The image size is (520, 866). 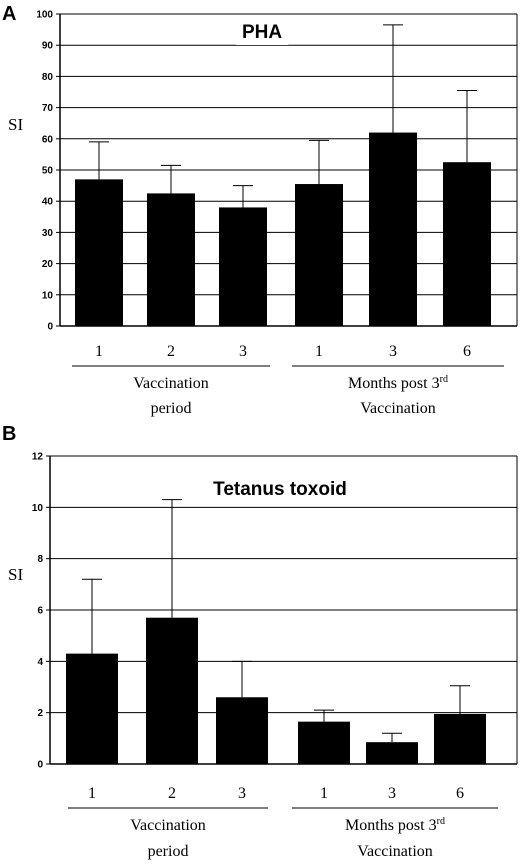 I want to click on y-tick-label: 20, so click(x=48, y=264).